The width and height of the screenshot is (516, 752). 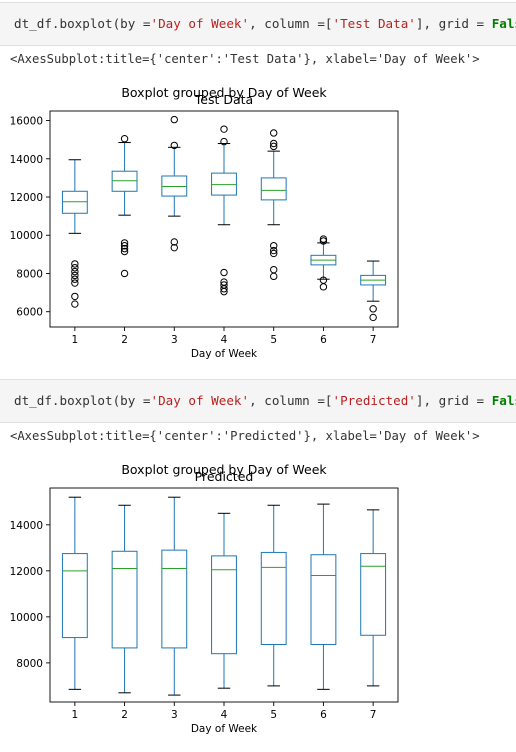 What do you see at coordinates (224, 476) in the screenshot?
I see `chart-title: Predicted` at bounding box center [224, 476].